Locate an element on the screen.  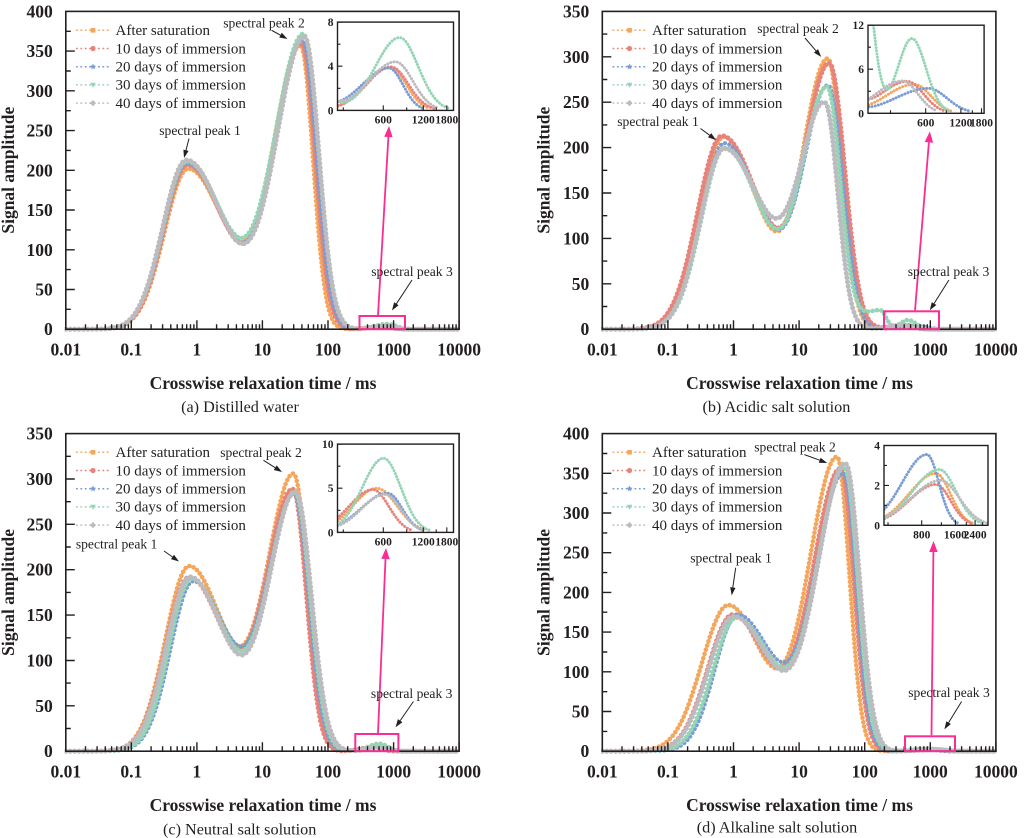
svg-text: (a) Distilled water is located at coordinates (240, 407).